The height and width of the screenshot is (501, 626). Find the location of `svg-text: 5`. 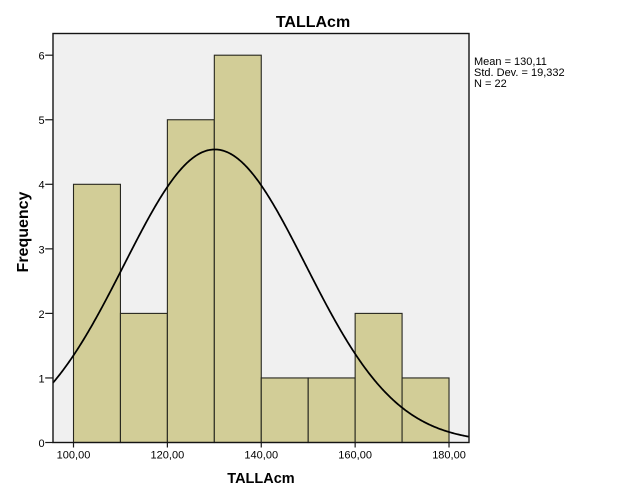

svg-text: 5 is located at coordinates (41, 121).